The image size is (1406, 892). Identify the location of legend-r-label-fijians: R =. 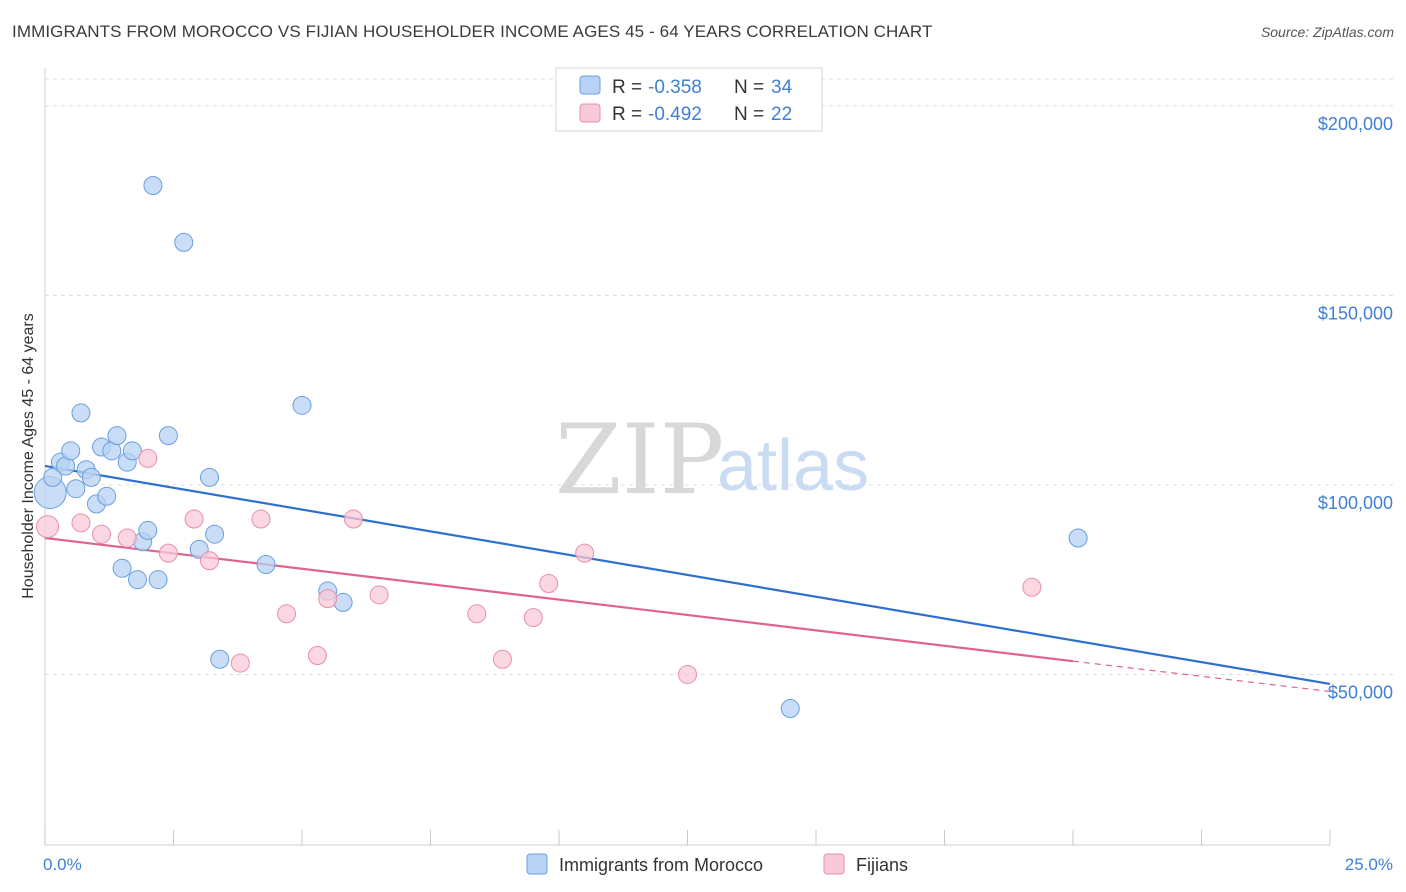
(627, 114).